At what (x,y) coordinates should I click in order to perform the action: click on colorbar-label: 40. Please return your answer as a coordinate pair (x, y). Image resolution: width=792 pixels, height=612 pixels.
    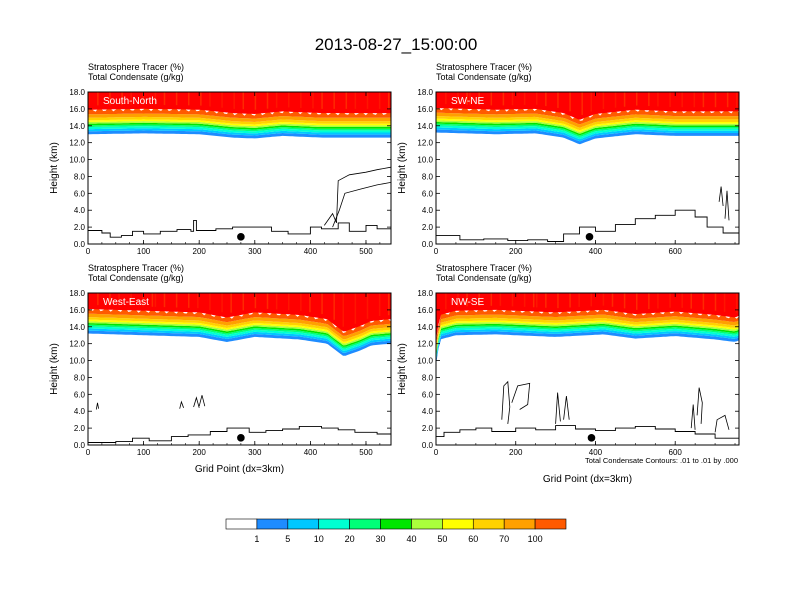
    Looking at the image, I should click on (411, 539).